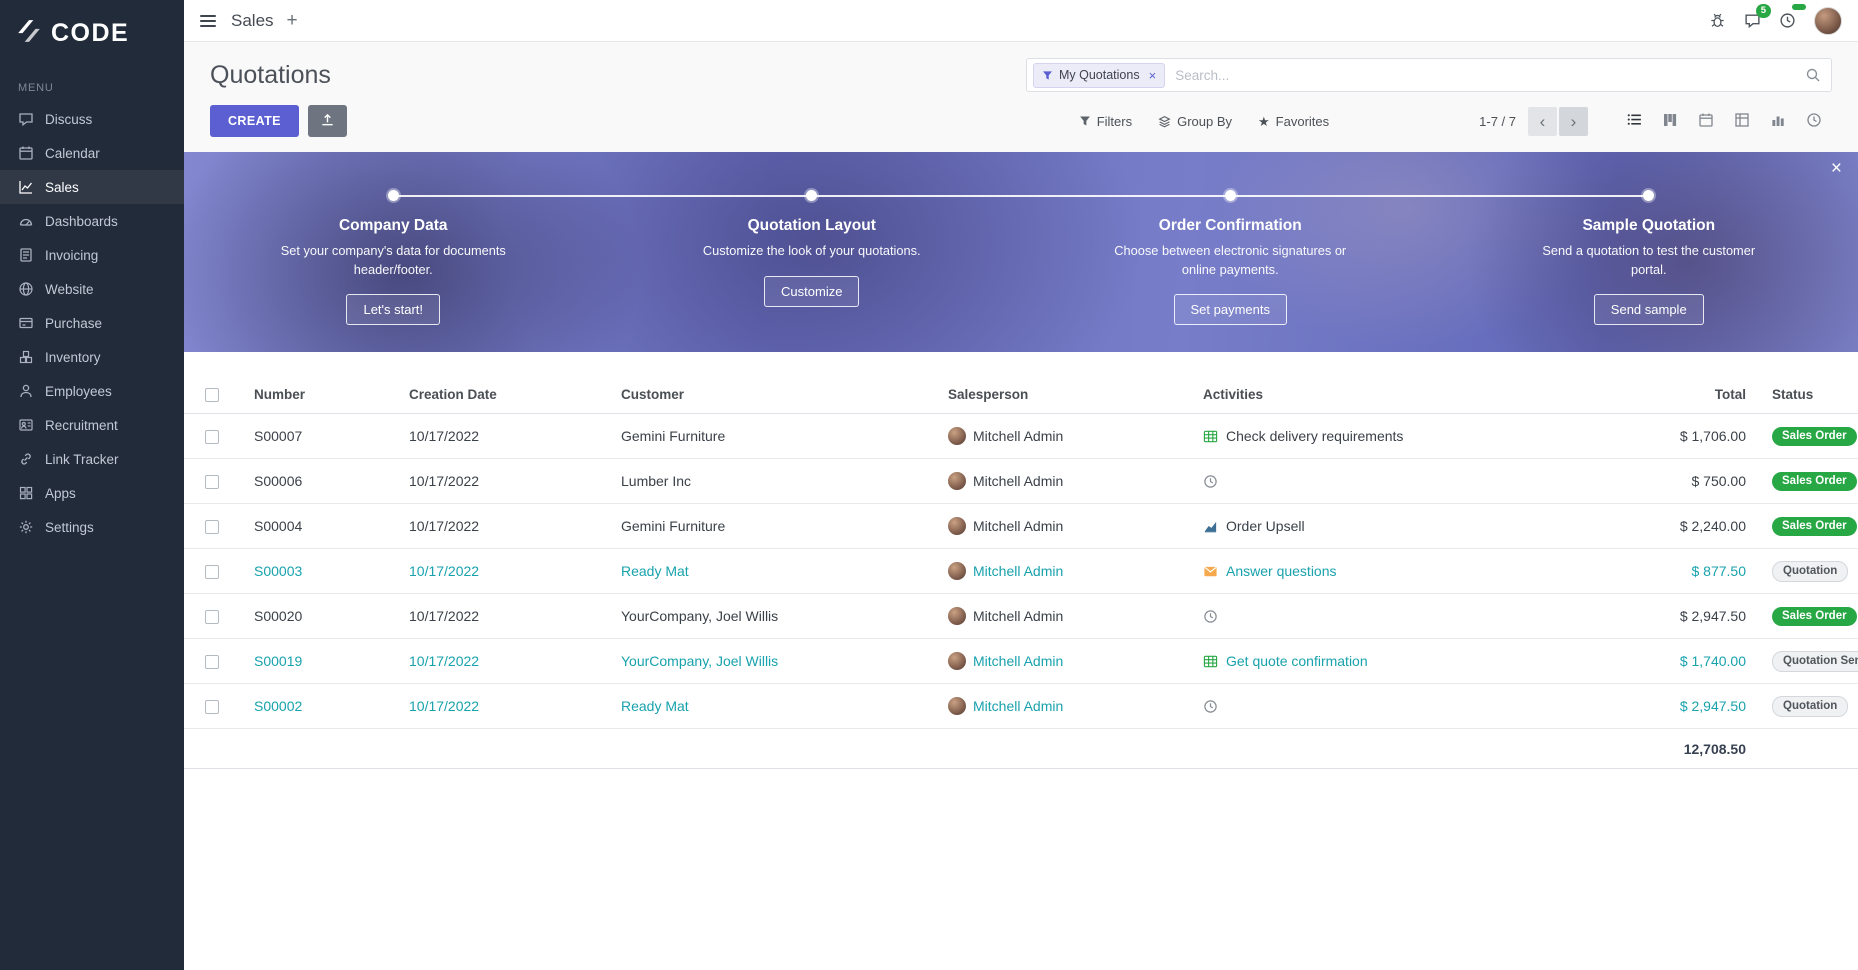  What do you see at coordinates (1105, 121) in the screenshot?
I see `filters-button: Filters` at bounding box center [1105, 121].